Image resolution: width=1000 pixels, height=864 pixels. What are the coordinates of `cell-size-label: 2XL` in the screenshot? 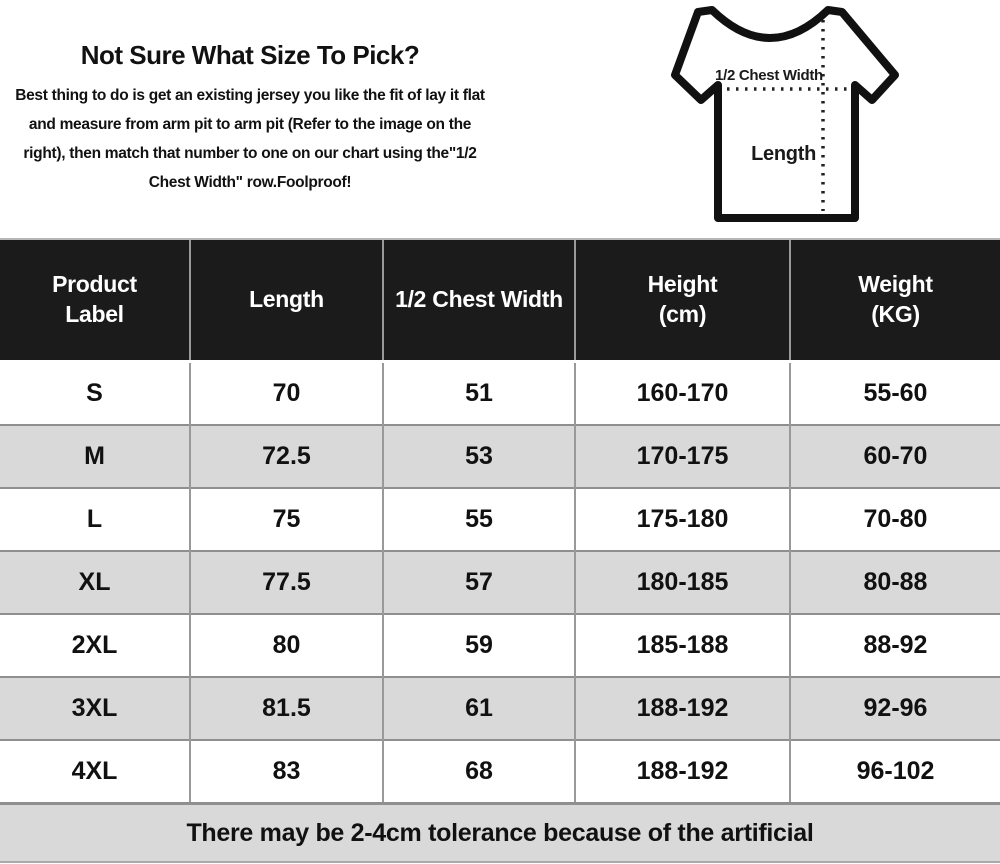 It's located at (95, 645).